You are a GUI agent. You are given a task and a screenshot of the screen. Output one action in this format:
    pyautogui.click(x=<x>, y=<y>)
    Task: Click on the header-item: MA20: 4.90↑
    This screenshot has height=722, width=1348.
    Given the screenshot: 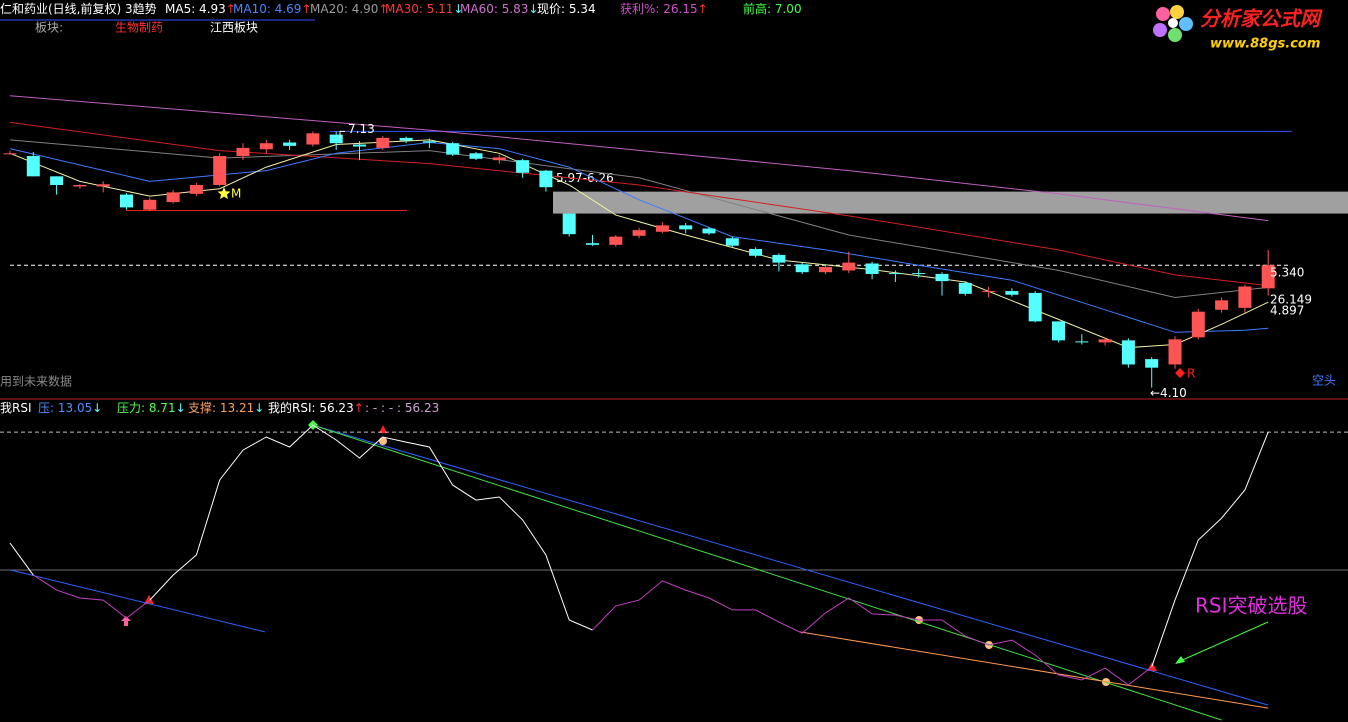 What is the action you would take?
    pyautogui.click(x=349, y=9)
    